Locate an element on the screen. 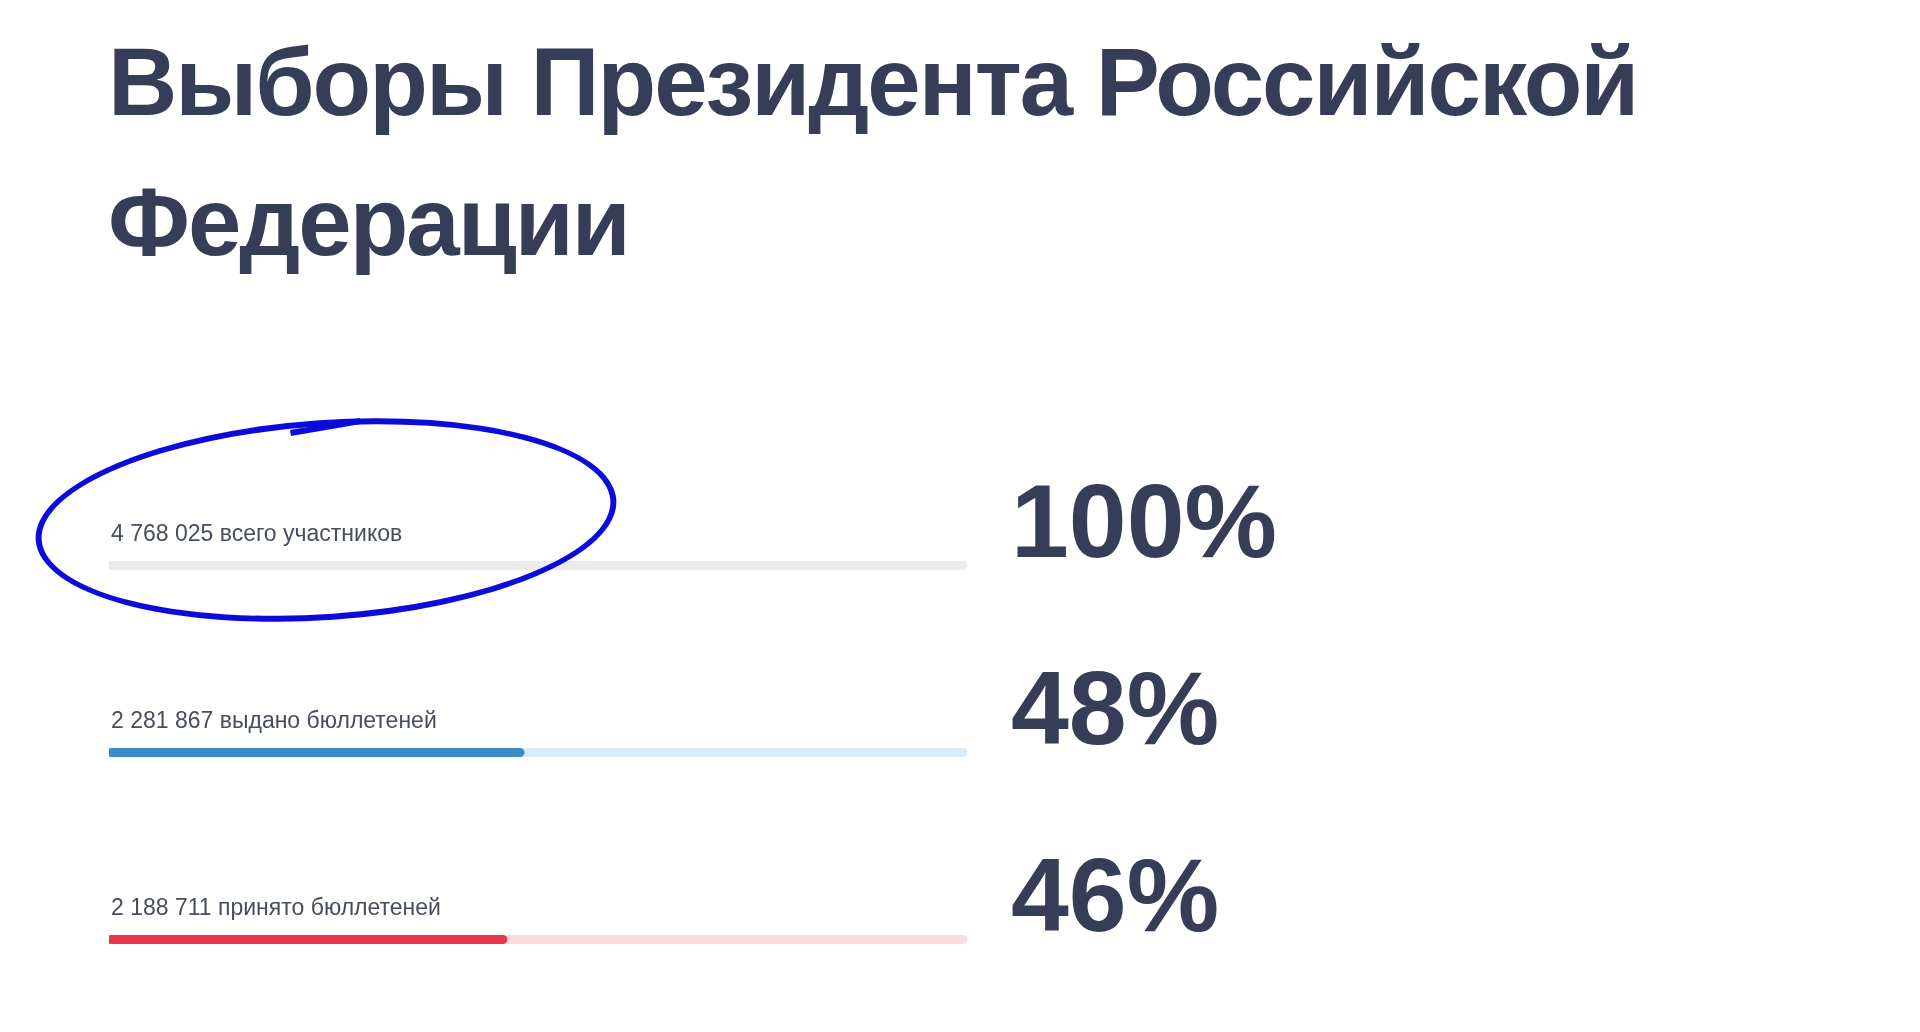 The width and height of the screenshot is (1920, 1032). y-tick-label: 4 768 025 всего участников is located at coordinates (257, 532).